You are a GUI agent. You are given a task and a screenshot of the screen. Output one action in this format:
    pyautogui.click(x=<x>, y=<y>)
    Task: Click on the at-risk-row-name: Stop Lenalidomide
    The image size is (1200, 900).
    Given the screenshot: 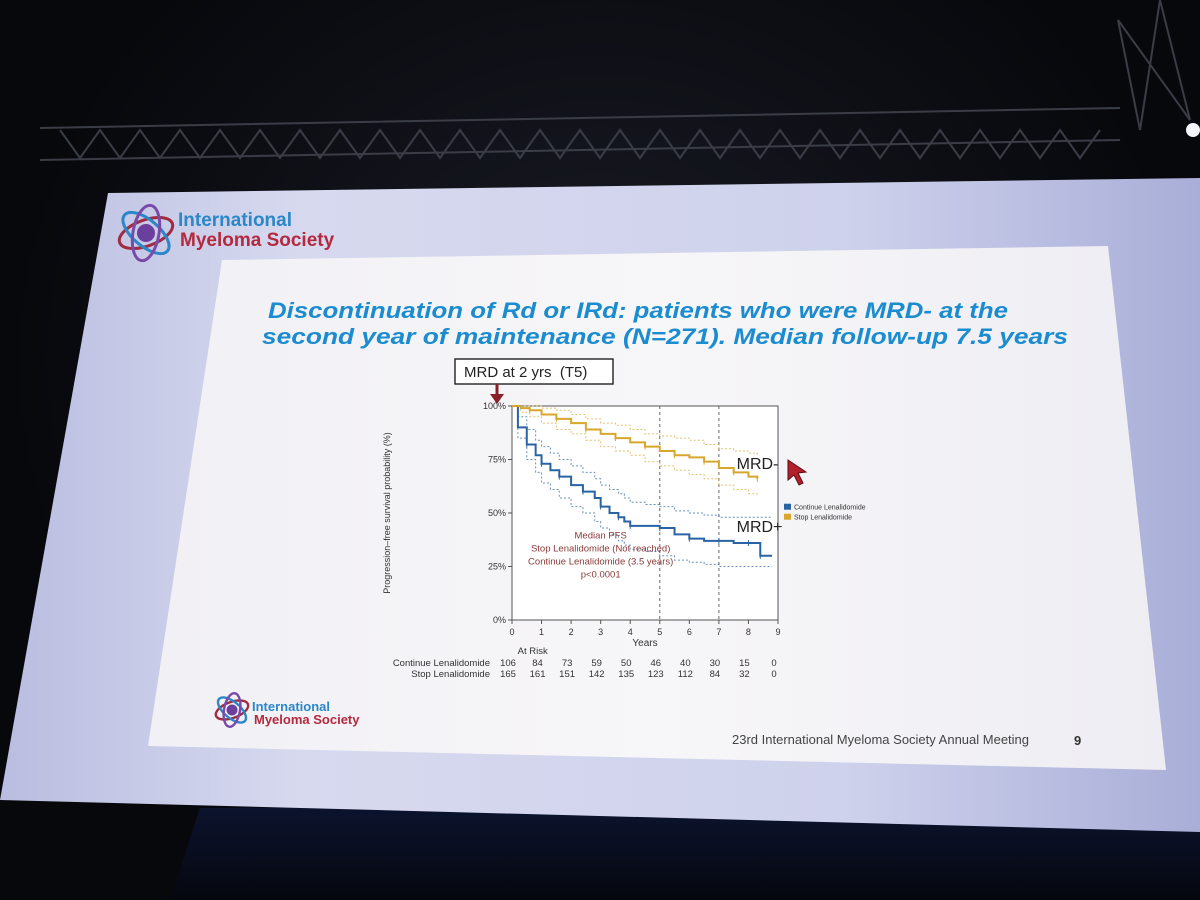 What is the action you would take?
    pyautogui.click(x=450, y=674)
    